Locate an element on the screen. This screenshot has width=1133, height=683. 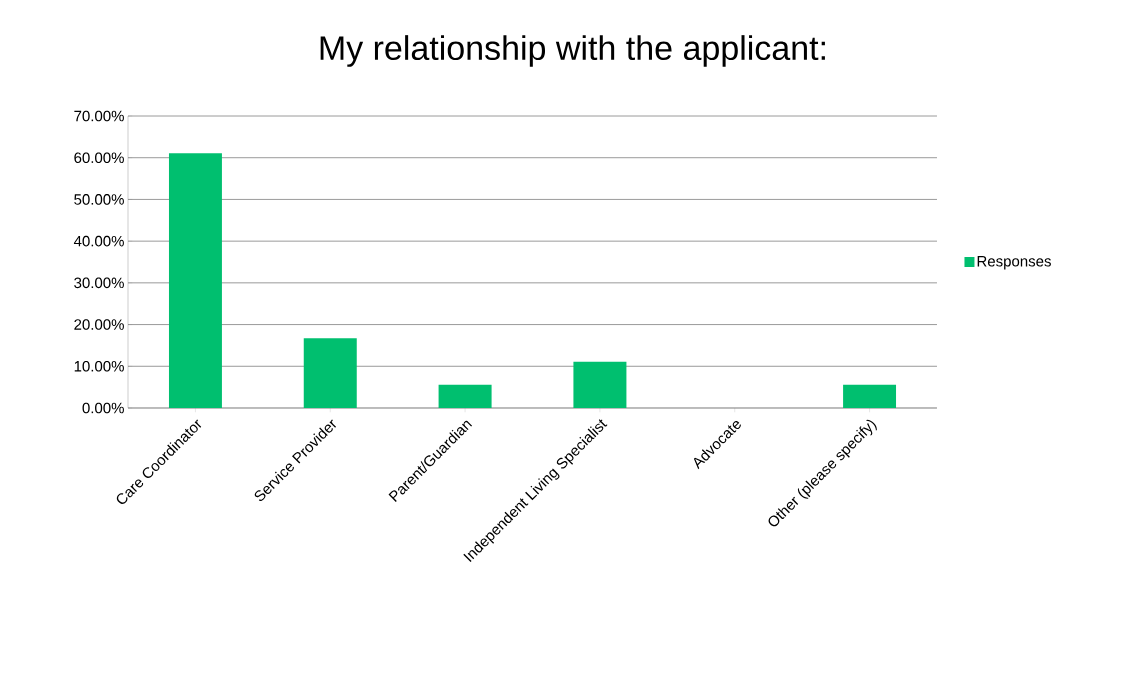
y-tick-label: 20.00% is located at coordinates (99, 324).